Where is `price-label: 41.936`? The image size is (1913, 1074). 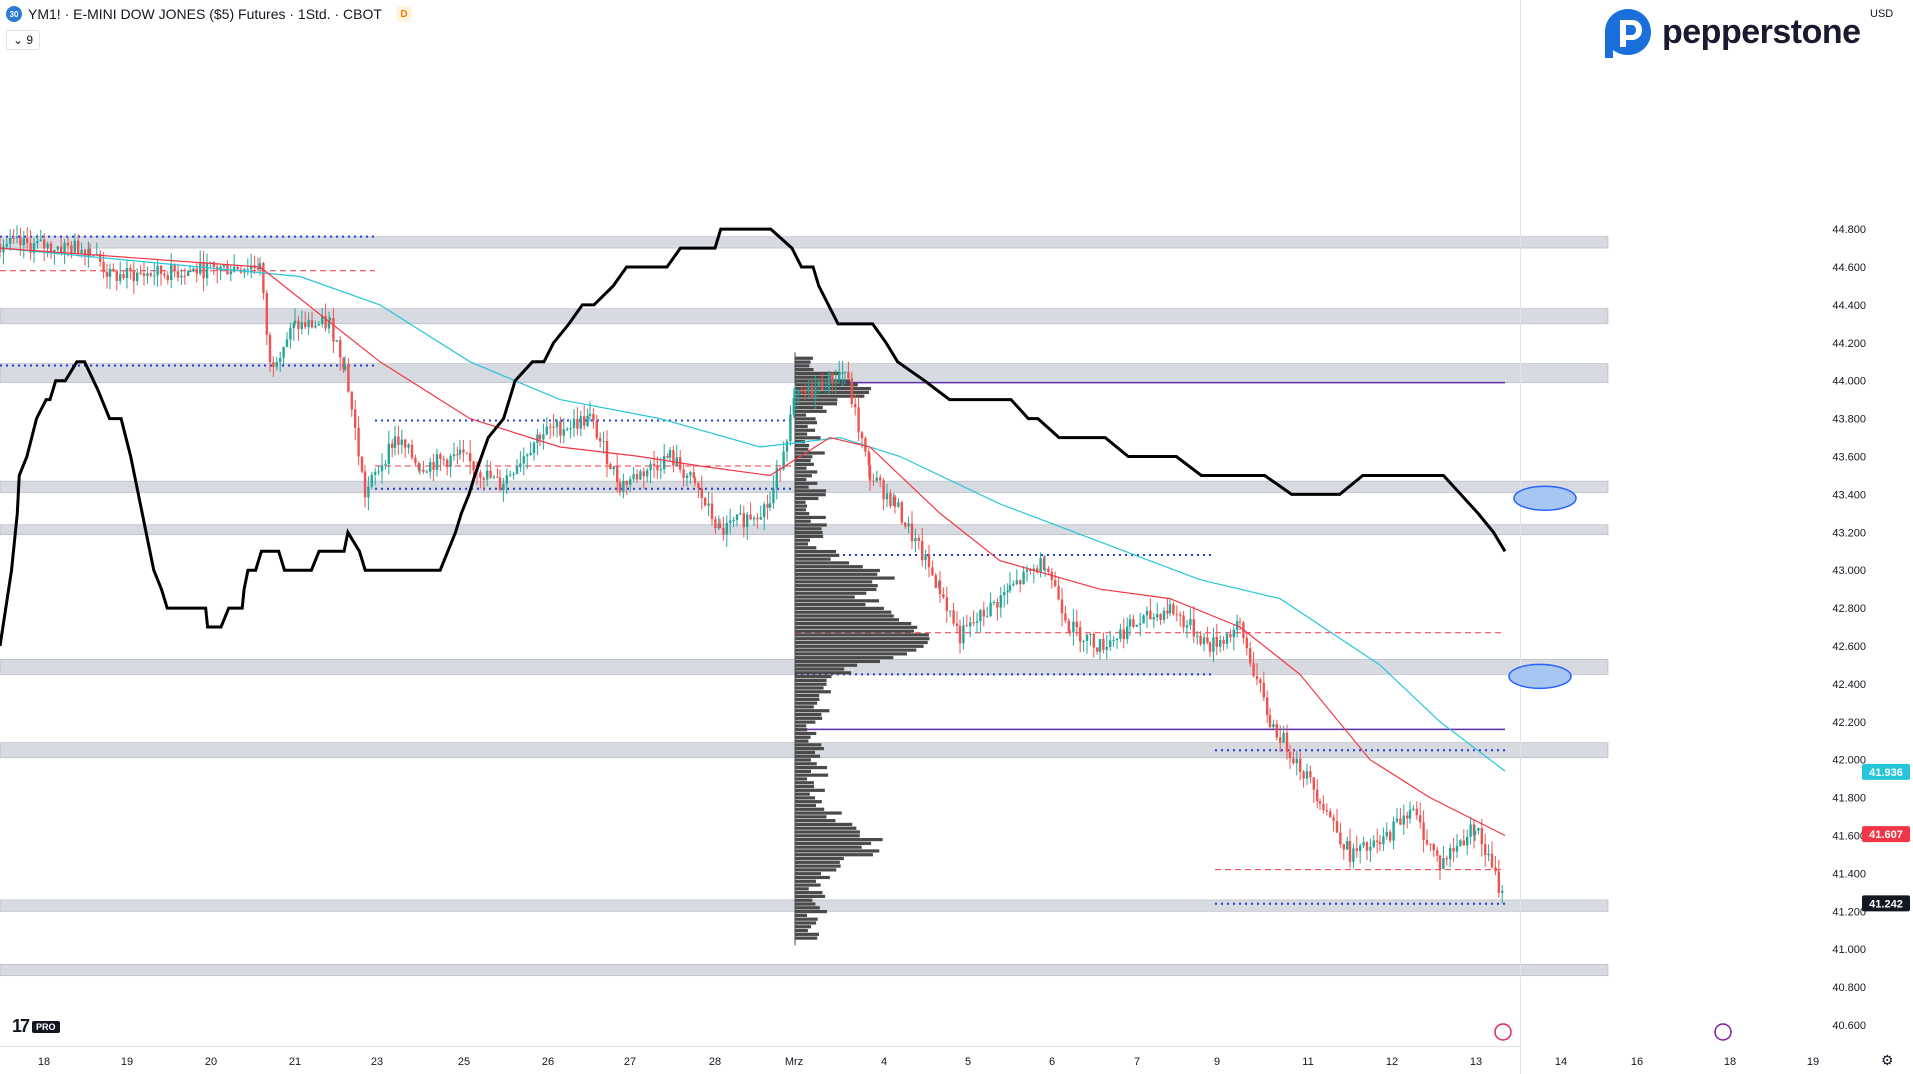
price-label: 41.936 is located at coordinates (1886, 773).